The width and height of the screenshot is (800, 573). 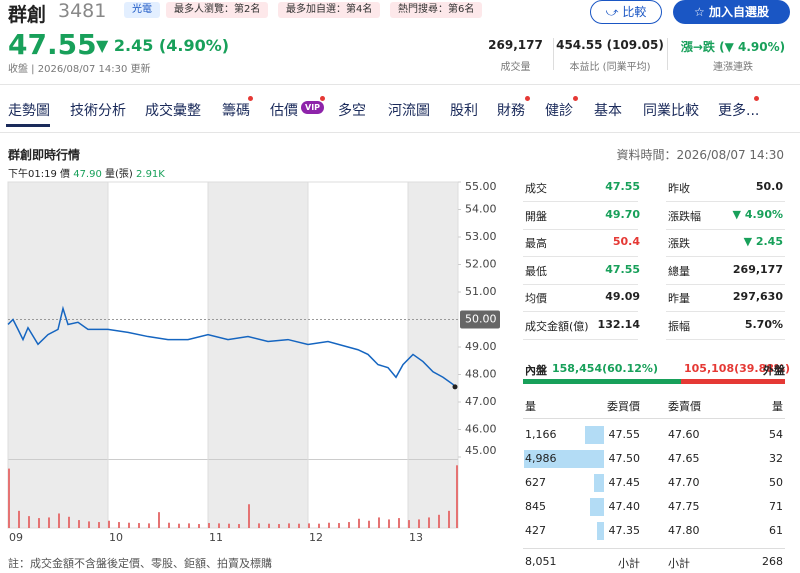 What do you see at coordinates (624, 530) in the screenshot?
I see `bid-price: 47.35` at bounding box center [624, 530].